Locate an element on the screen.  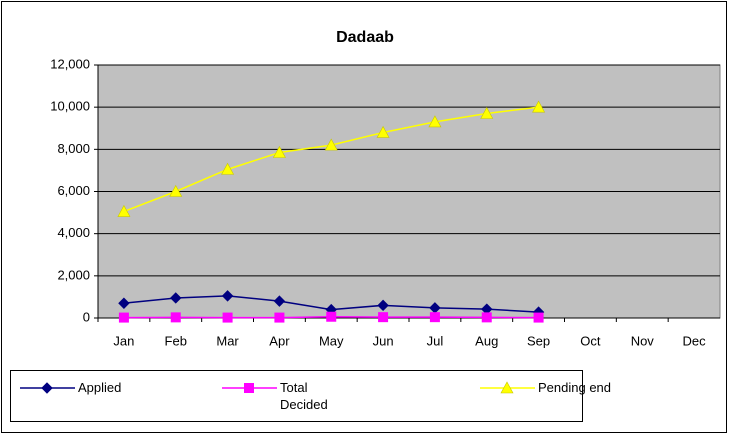
x-tick-label: Nov is located at coordinates (643, 340).